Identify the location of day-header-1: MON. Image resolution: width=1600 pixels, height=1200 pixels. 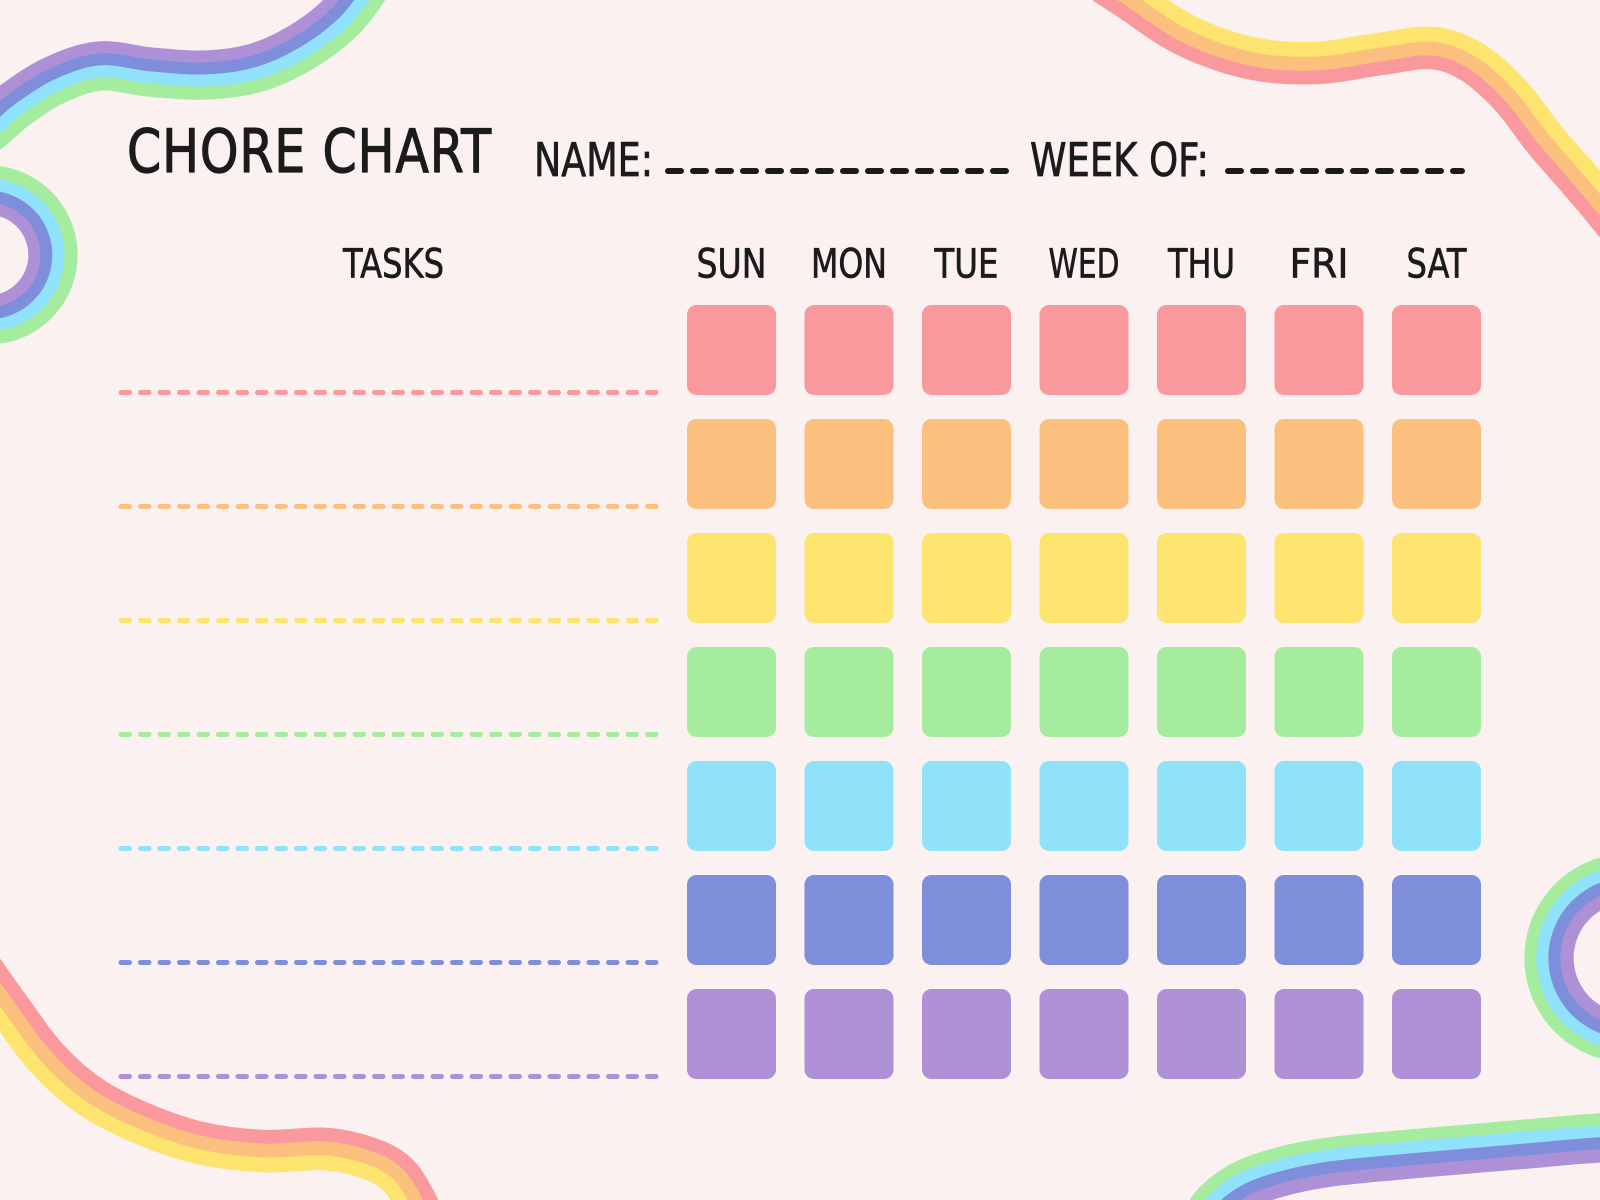
(849, 265).